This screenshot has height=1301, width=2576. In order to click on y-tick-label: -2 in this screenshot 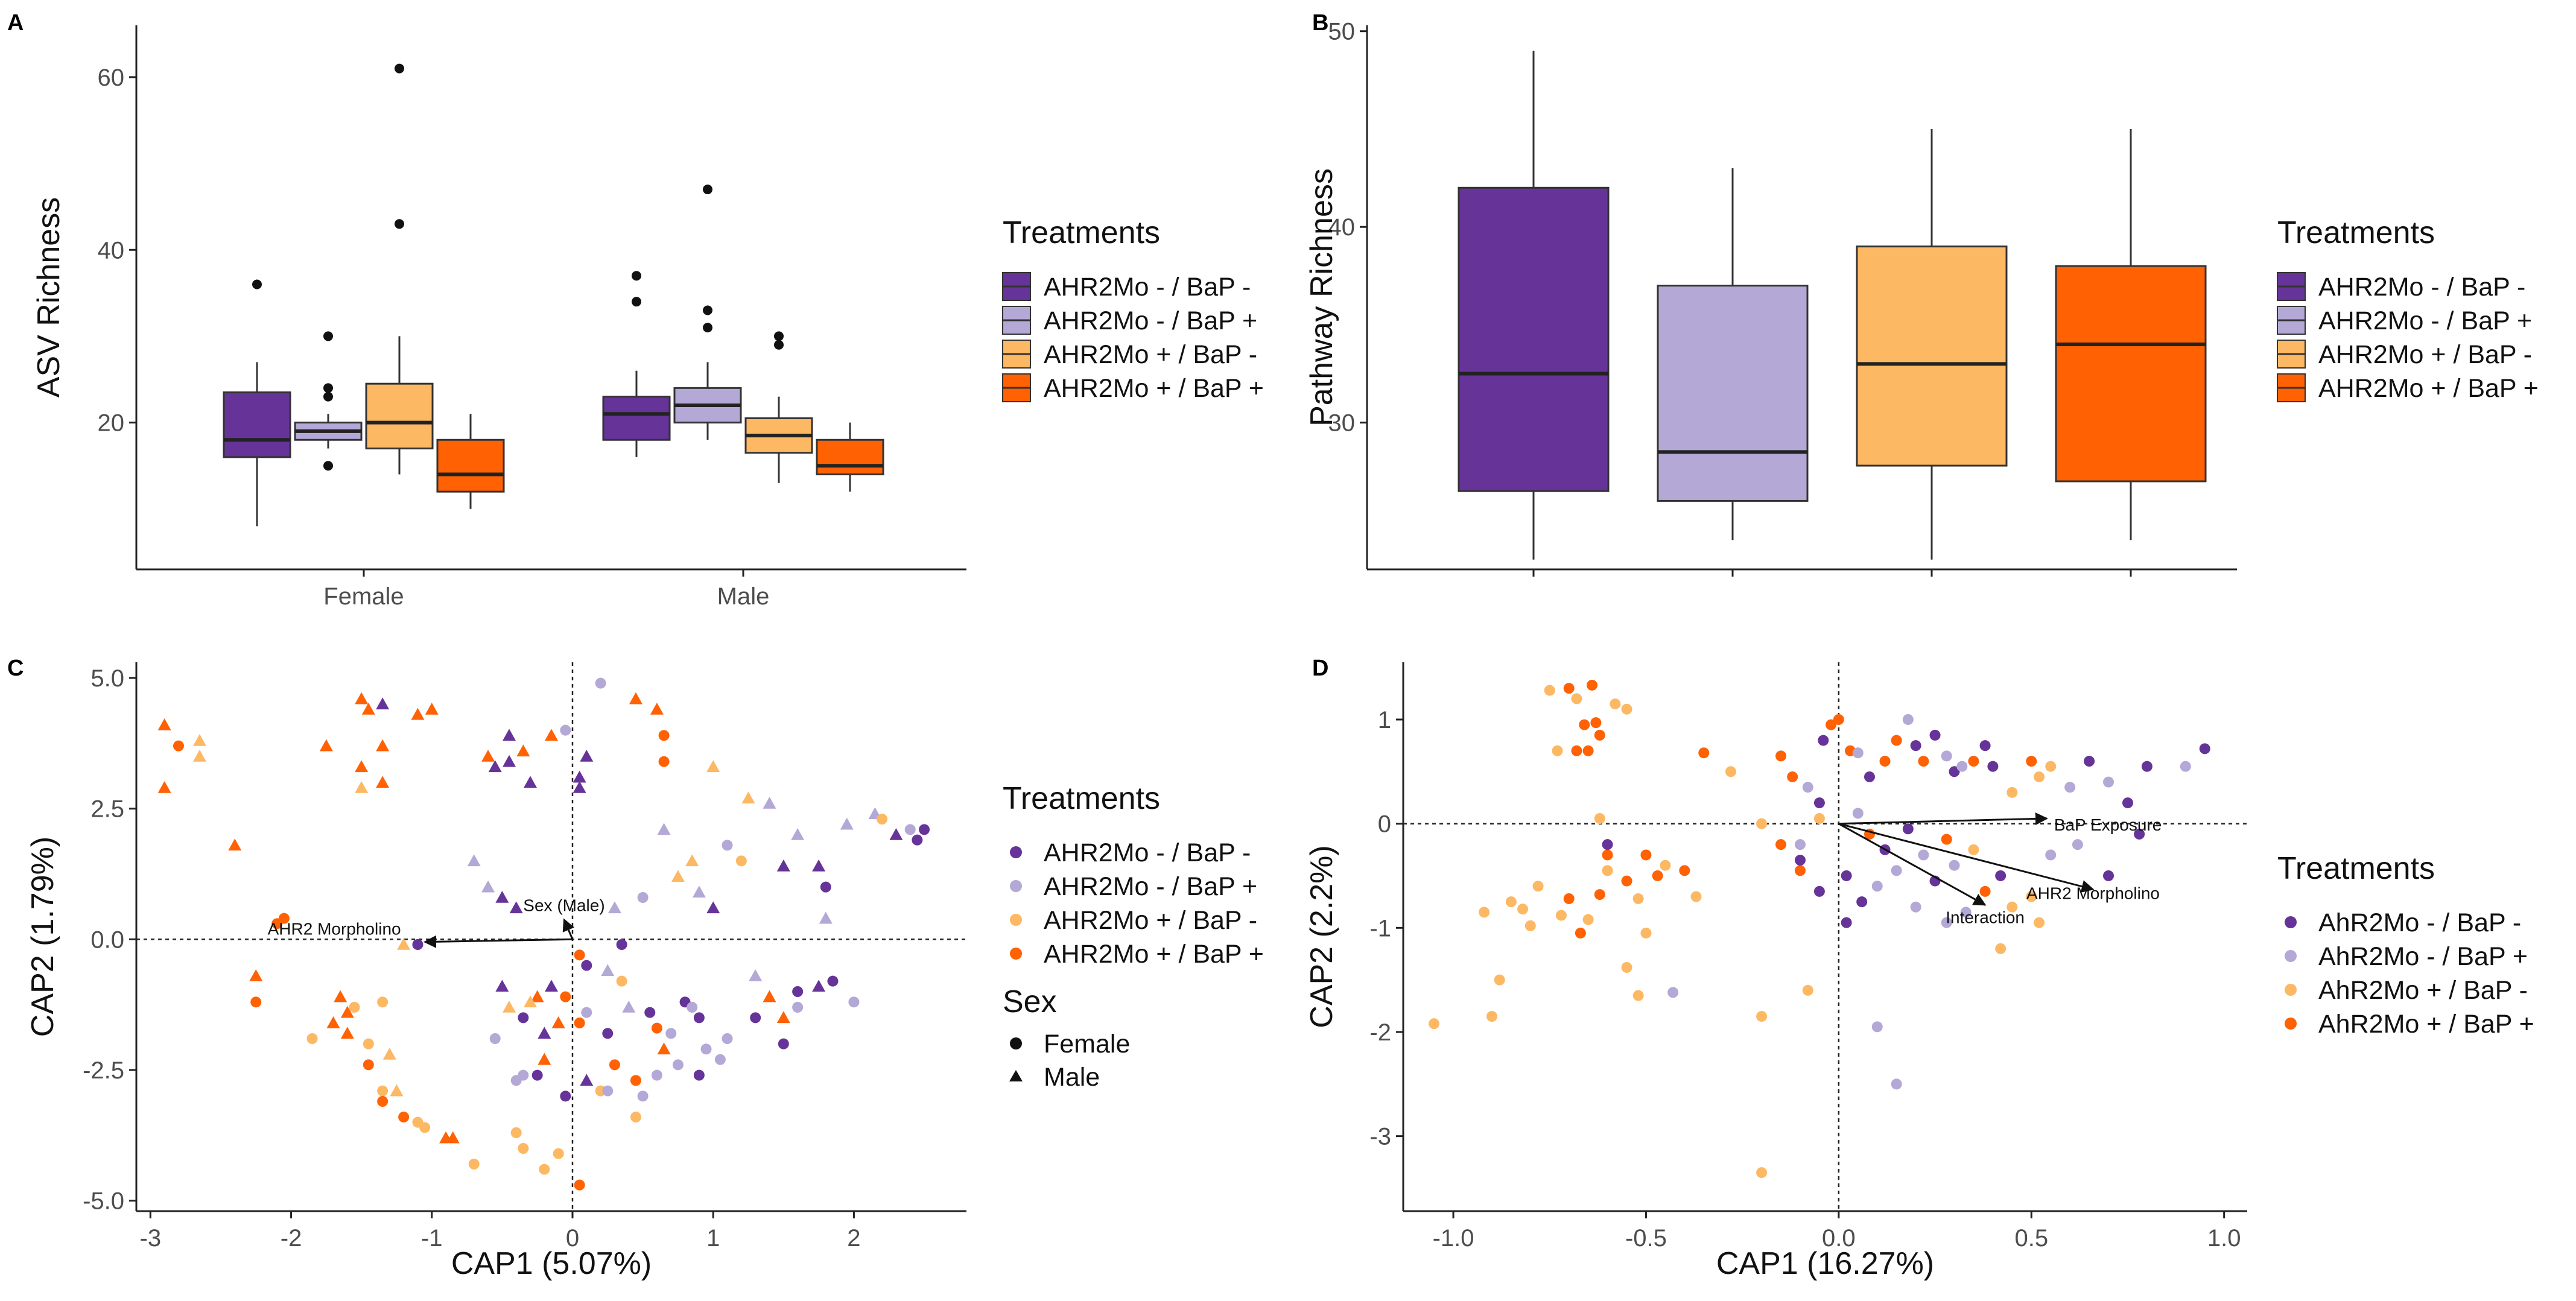, I will do `click(1380, 1032)`.